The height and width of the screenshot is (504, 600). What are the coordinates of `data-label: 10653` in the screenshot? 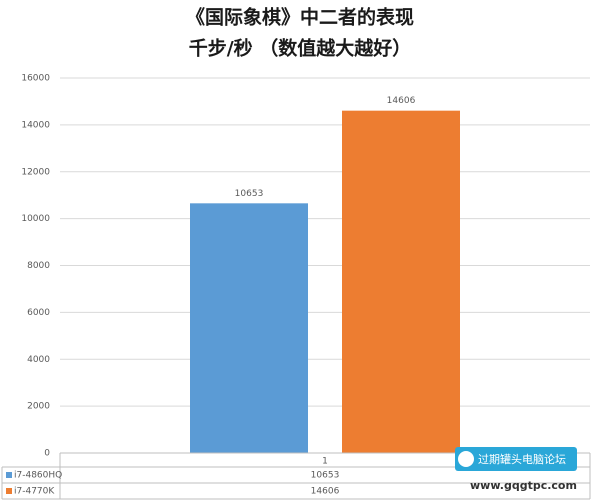 It's located at (249, 194).